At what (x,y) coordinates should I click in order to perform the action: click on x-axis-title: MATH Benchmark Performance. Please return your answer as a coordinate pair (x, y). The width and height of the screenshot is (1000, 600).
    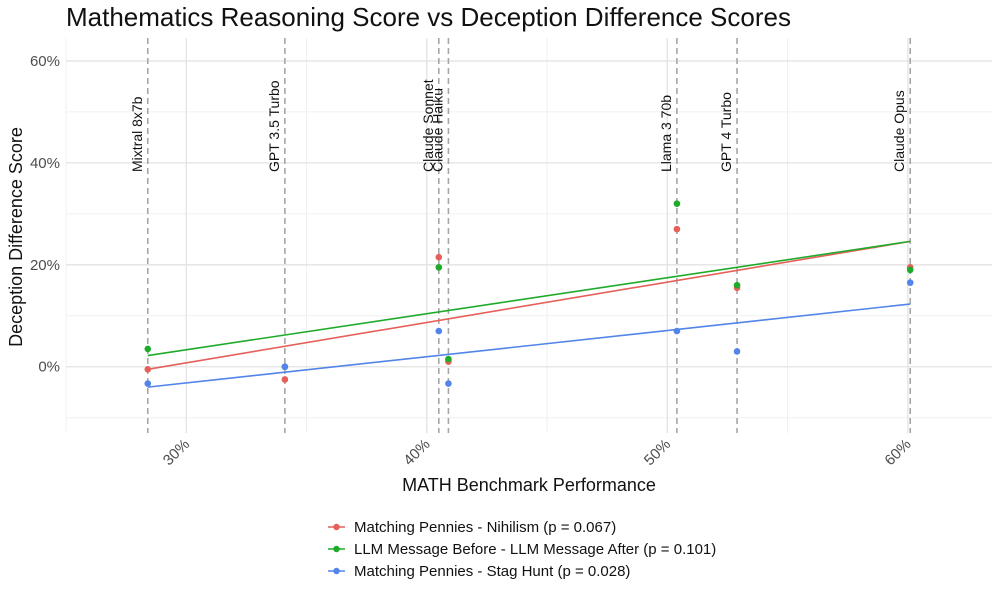
    Looking at the image, I should click on (529, 485).